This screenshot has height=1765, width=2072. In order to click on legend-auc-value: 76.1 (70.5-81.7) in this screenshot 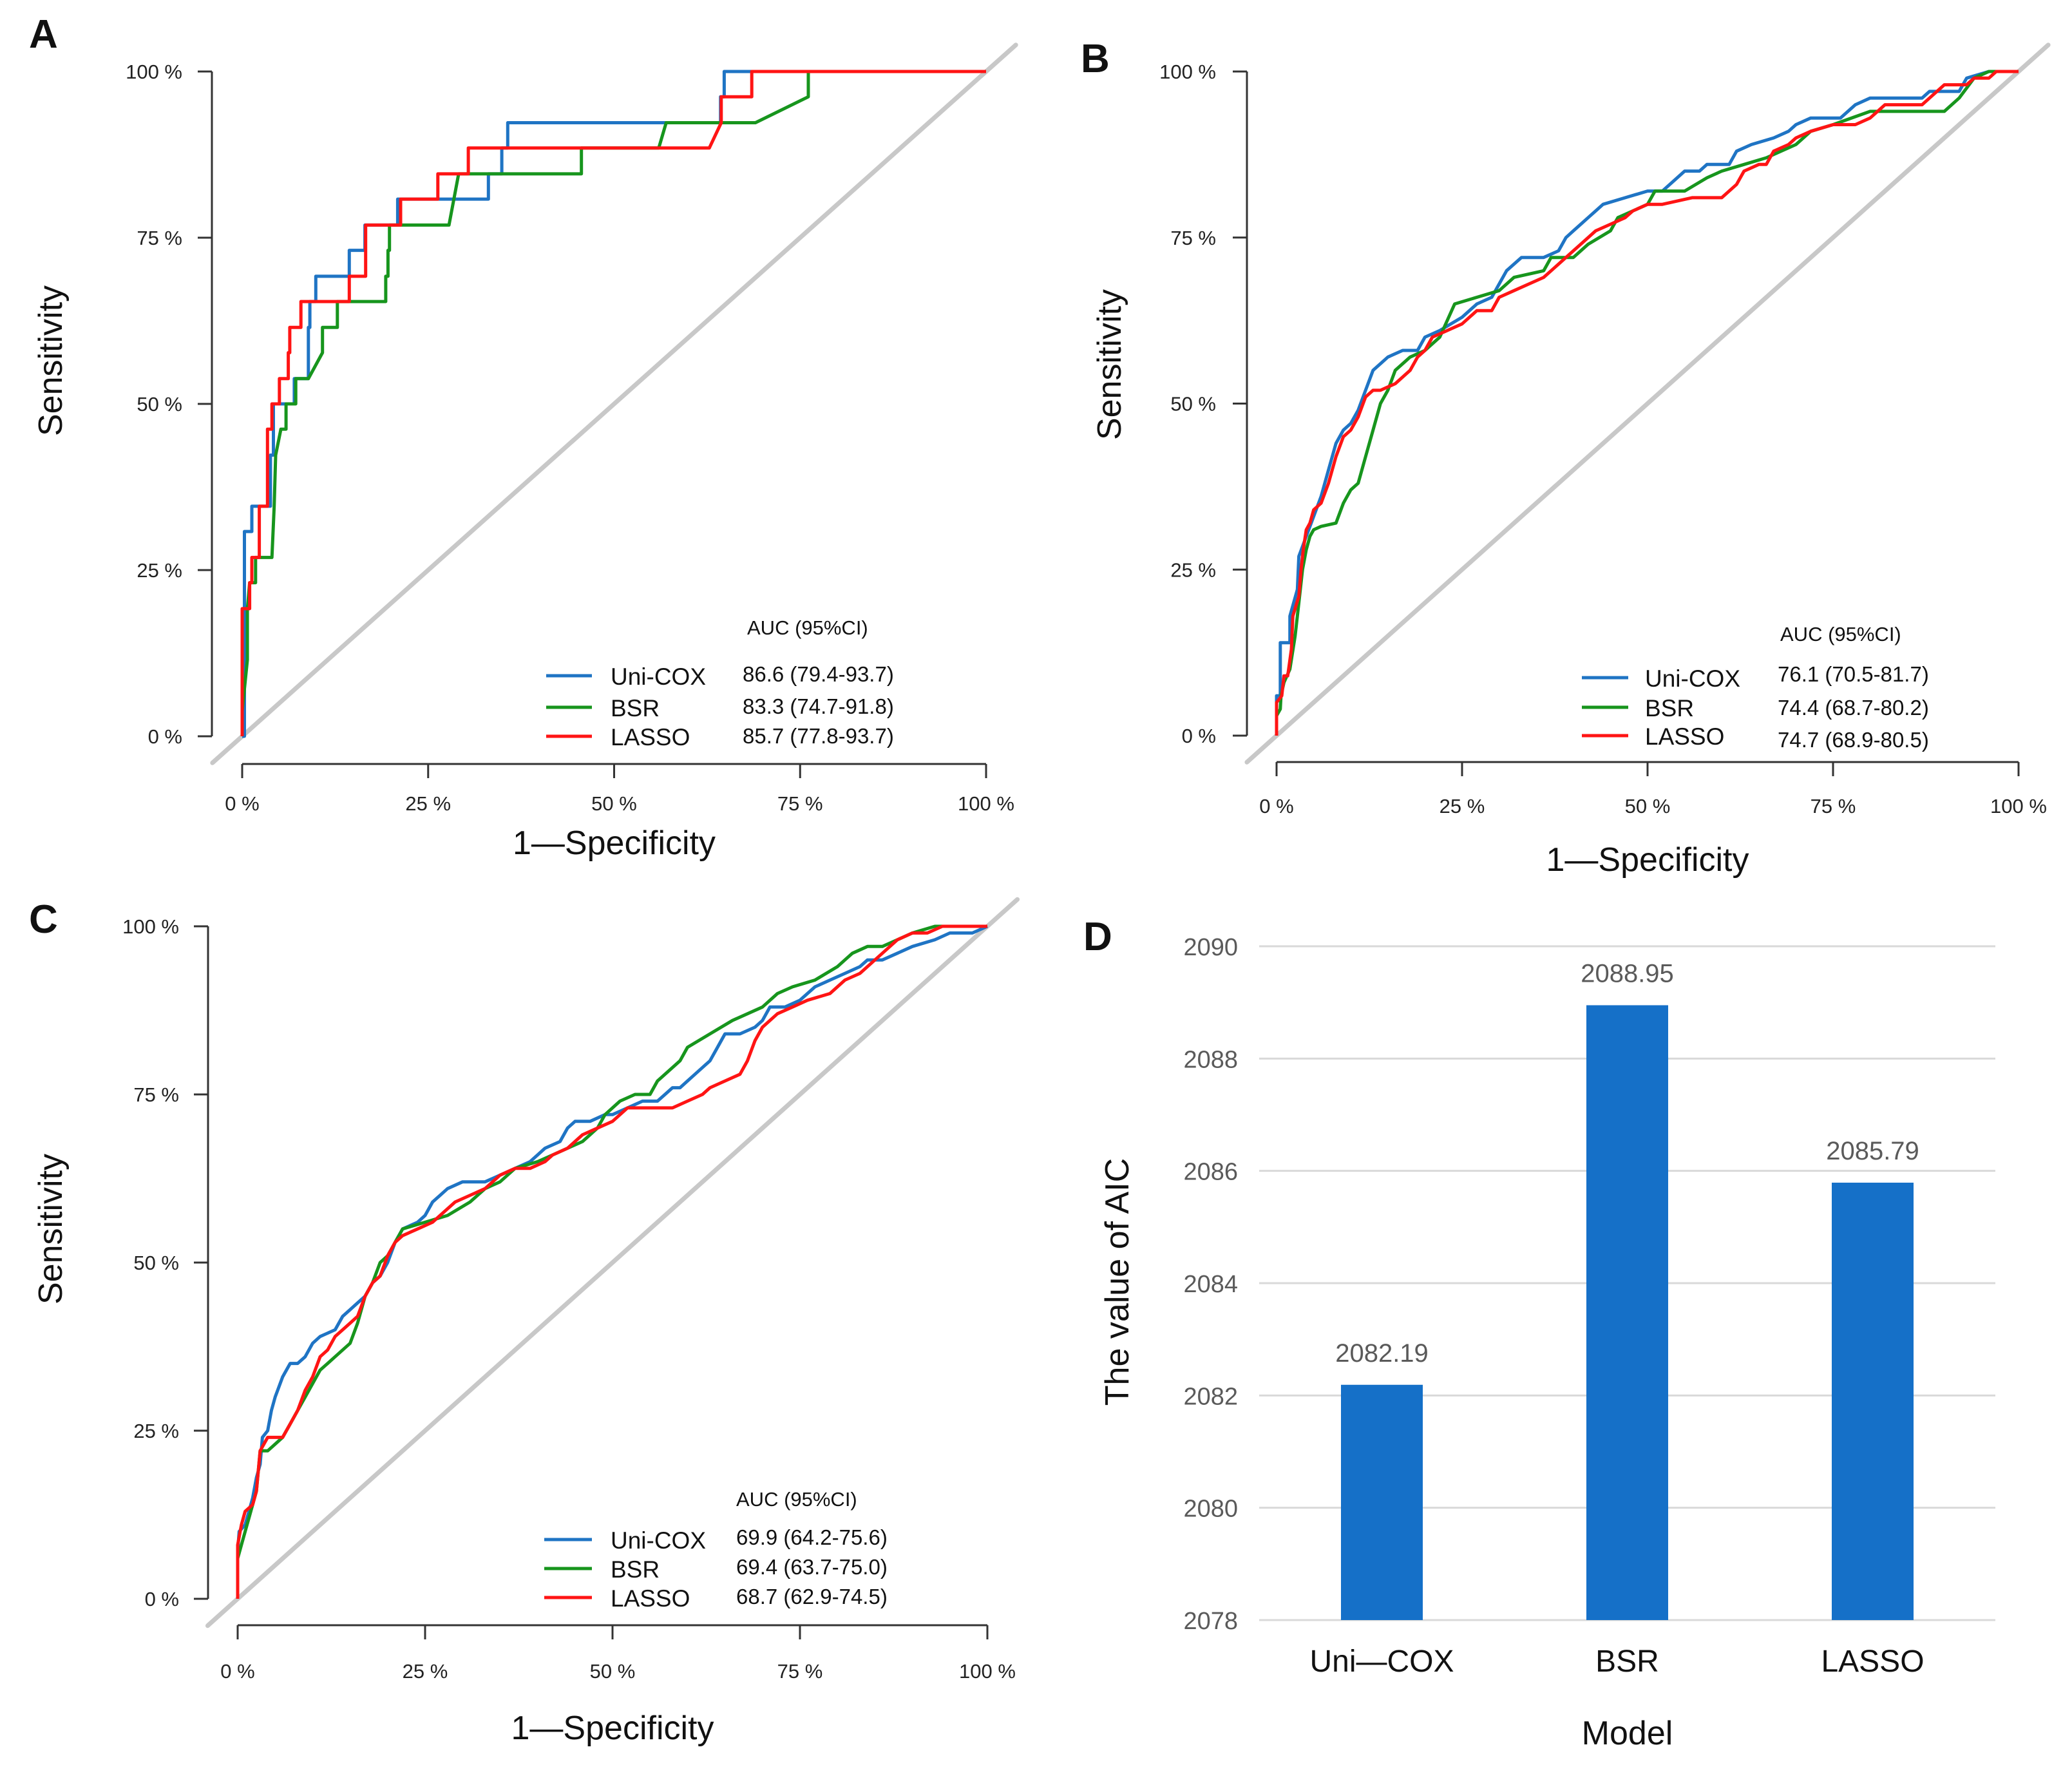, I will do `click(1854, 674)`.